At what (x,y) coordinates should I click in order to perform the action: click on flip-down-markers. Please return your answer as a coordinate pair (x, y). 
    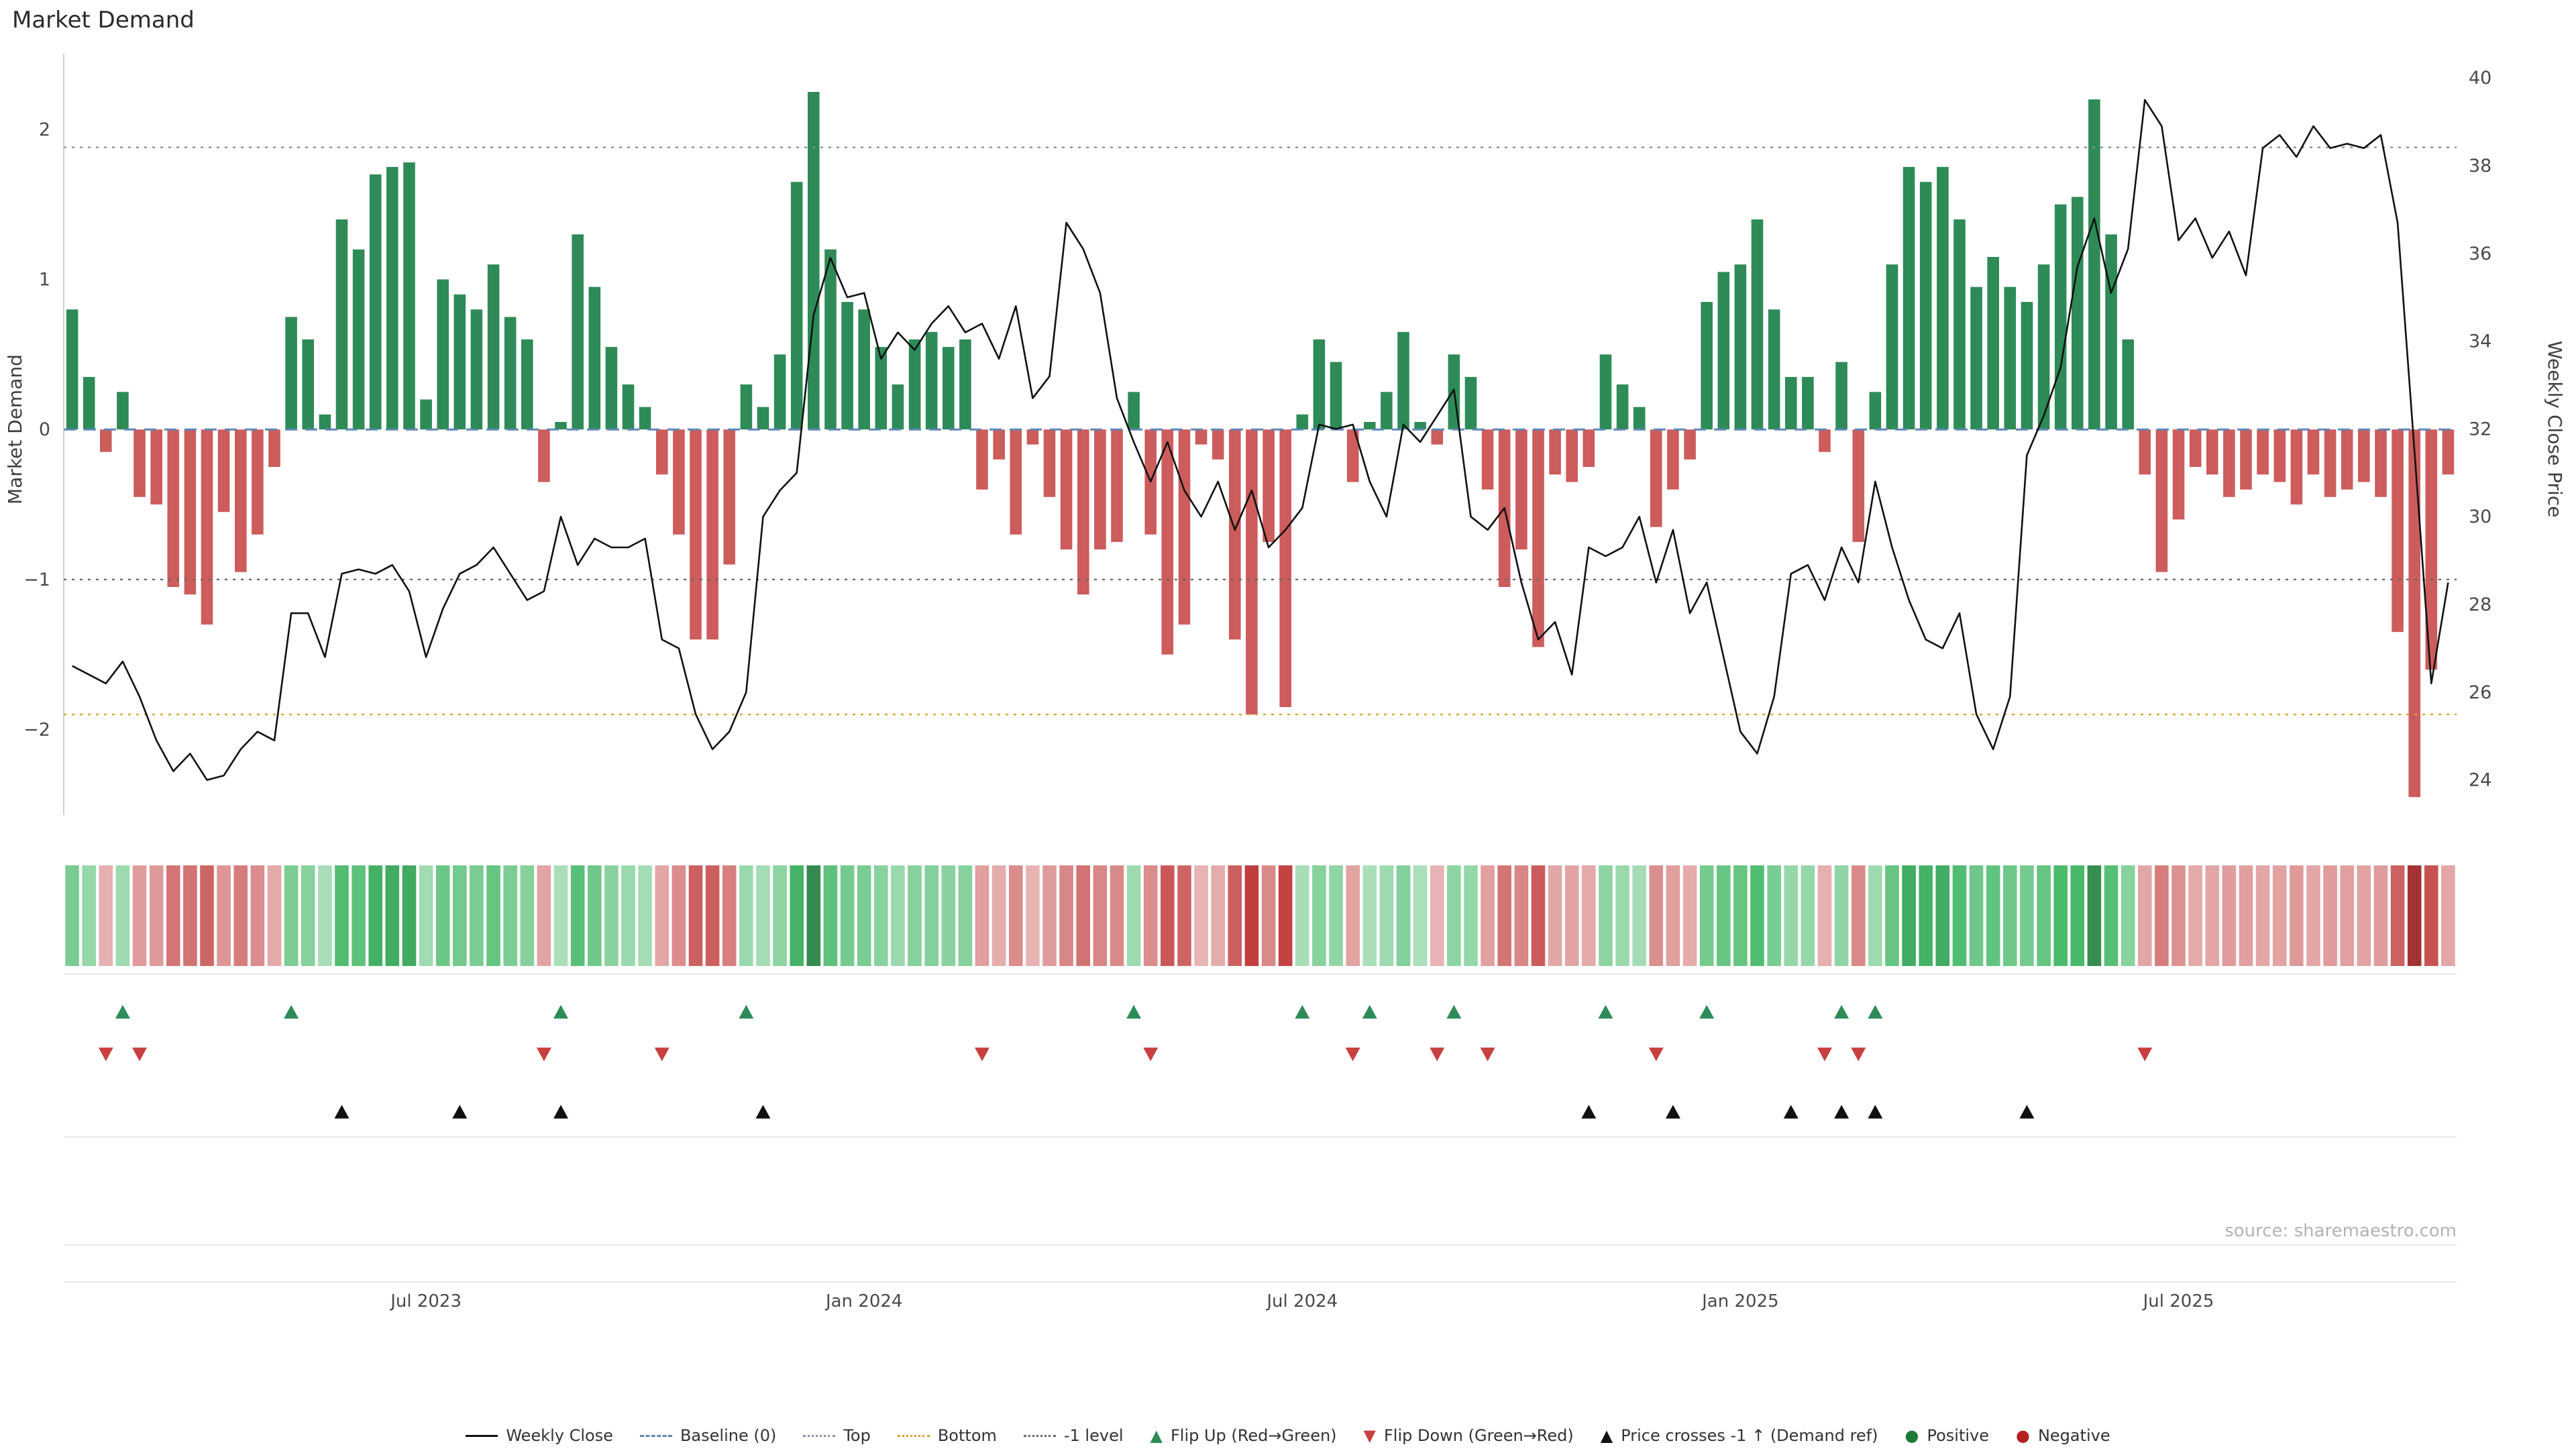
    Looking at the image, I should click on (1125, 1054).